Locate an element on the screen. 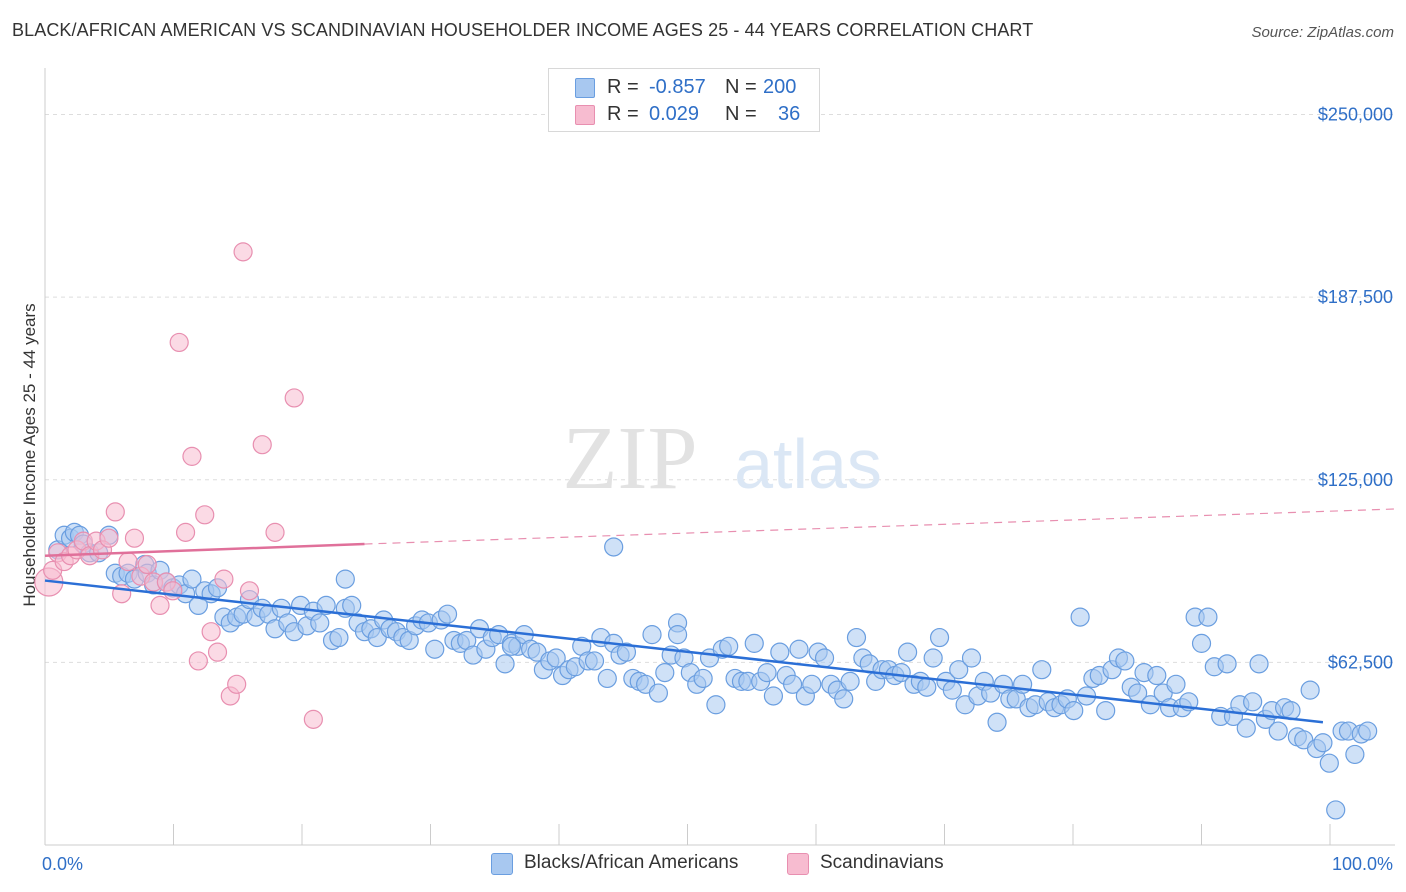 The width and height of the screenshot is (1406, 892). legend-n-label: N = is located at coordinates (741, 87).